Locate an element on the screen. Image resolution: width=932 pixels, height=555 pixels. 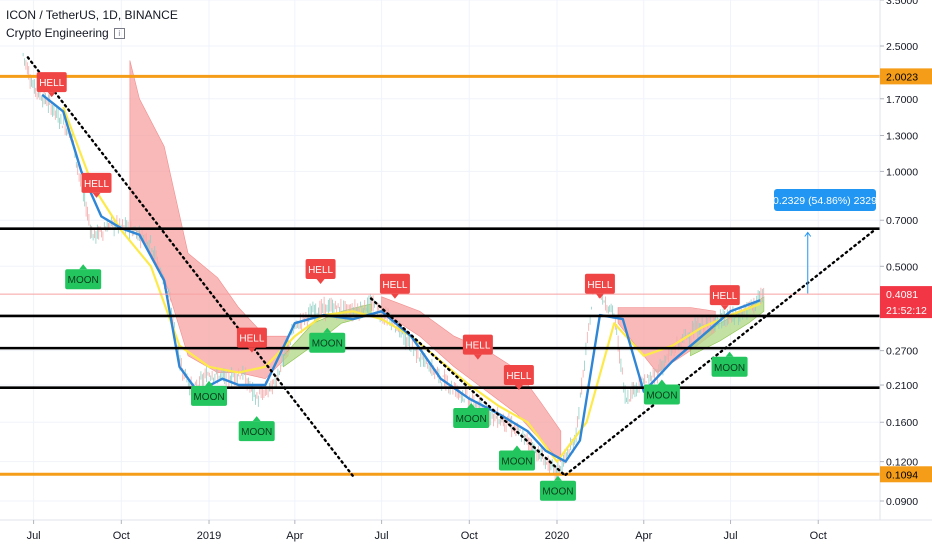
measure-arrow-icon is located at coordinates (808, 234).